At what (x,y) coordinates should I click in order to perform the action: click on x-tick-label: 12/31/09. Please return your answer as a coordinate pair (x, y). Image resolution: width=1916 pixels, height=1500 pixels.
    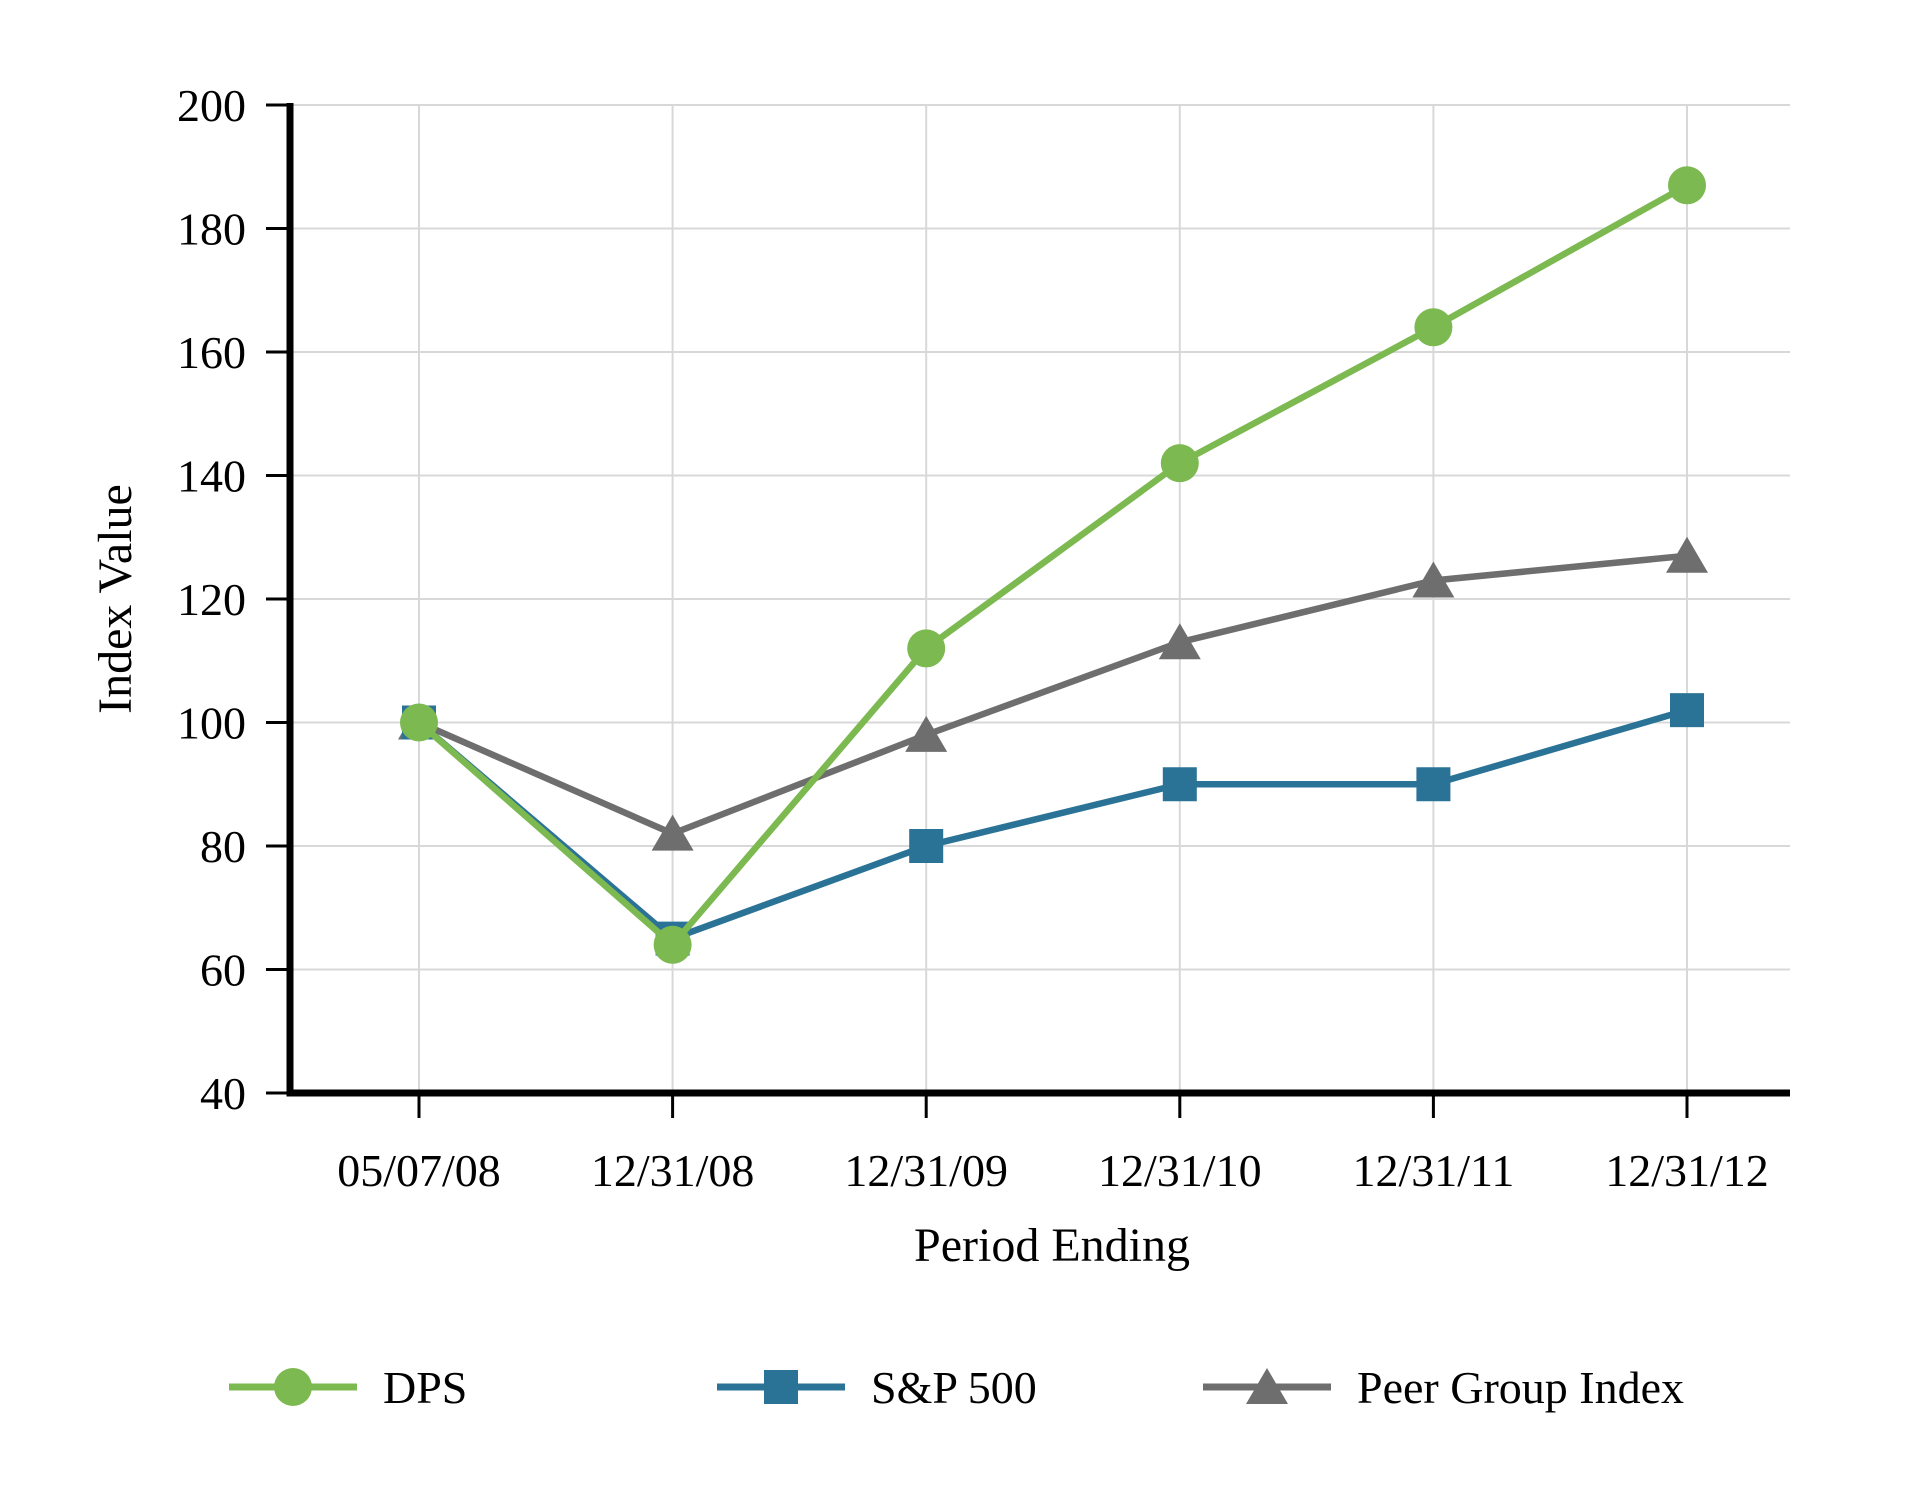
    Looking at the image, I should click on (926, 1170).